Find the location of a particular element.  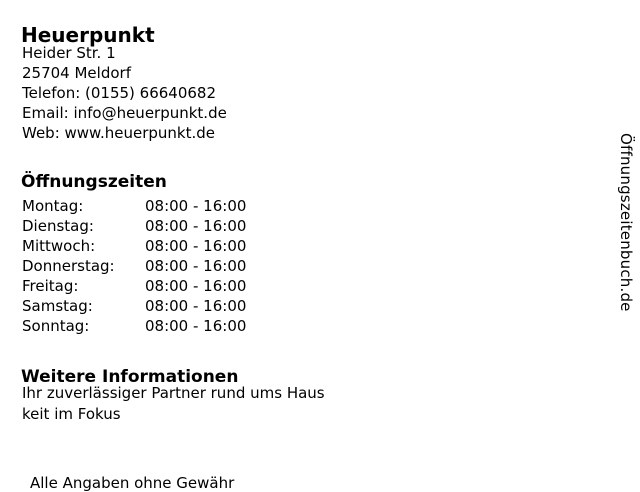

hours-row-tuesday: Dienstag: 08:00 - 16:00 is located at coordinates (134, 226).